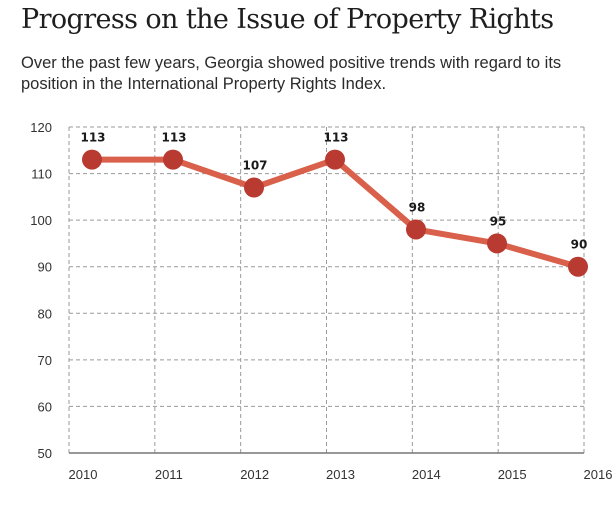 The height and width of the screenshot is (506, 614). Describe the element at coordinates (417, 207) in the screenshot. I see `data-label: 98` at that location.